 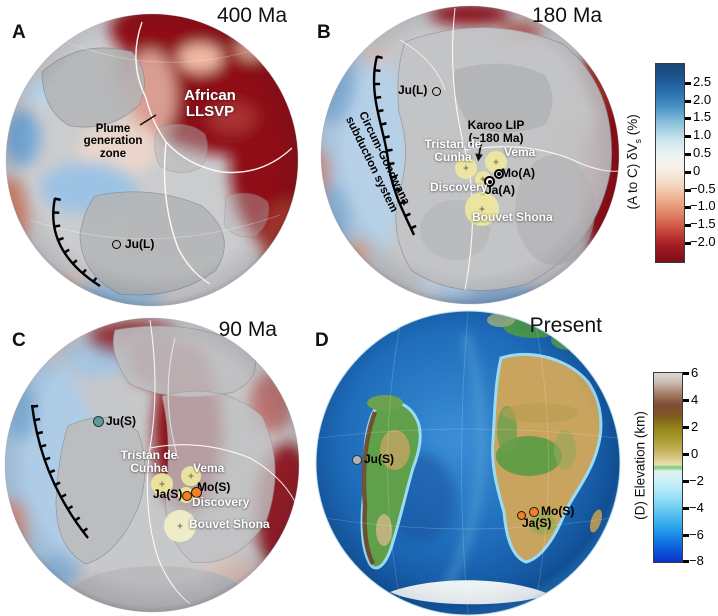 I want to click on mo-marker-b, so click(x=499, y=174).